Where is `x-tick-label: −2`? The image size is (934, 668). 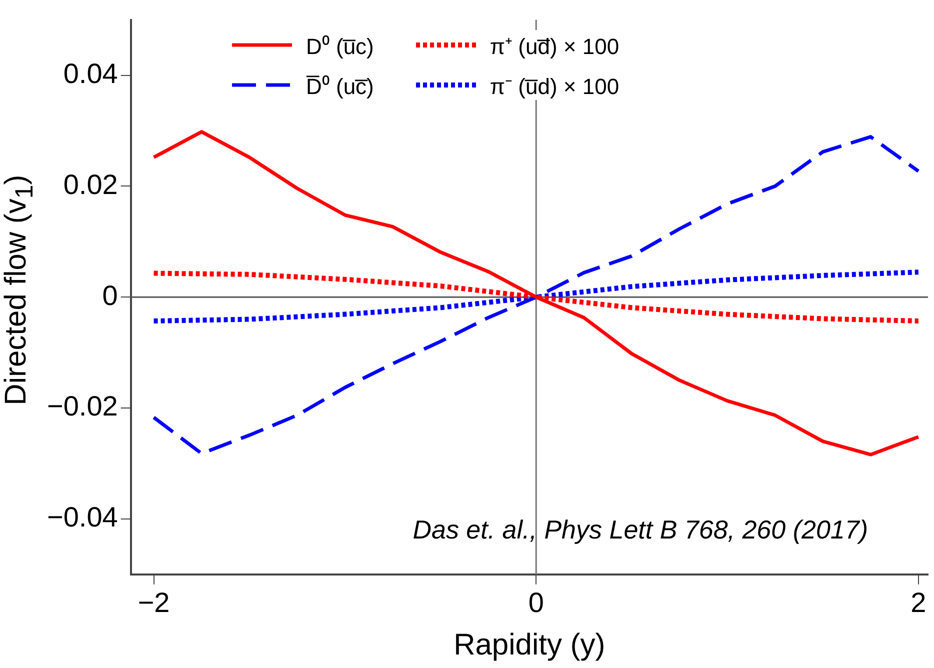 x-tick-label: −2 is located at coordinates (154, 602).